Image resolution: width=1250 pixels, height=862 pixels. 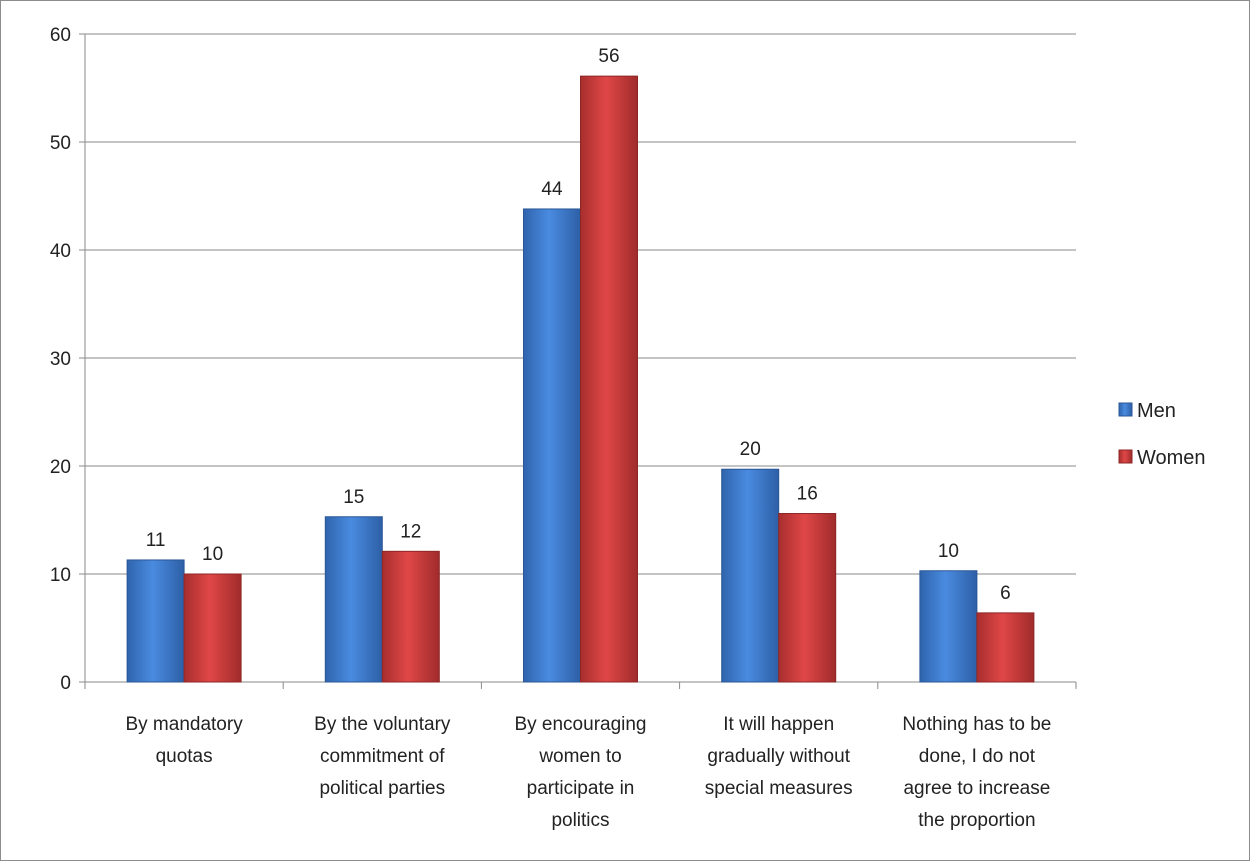 I want to click on data-label-women-4: 6, so click(x=1005, y=593).